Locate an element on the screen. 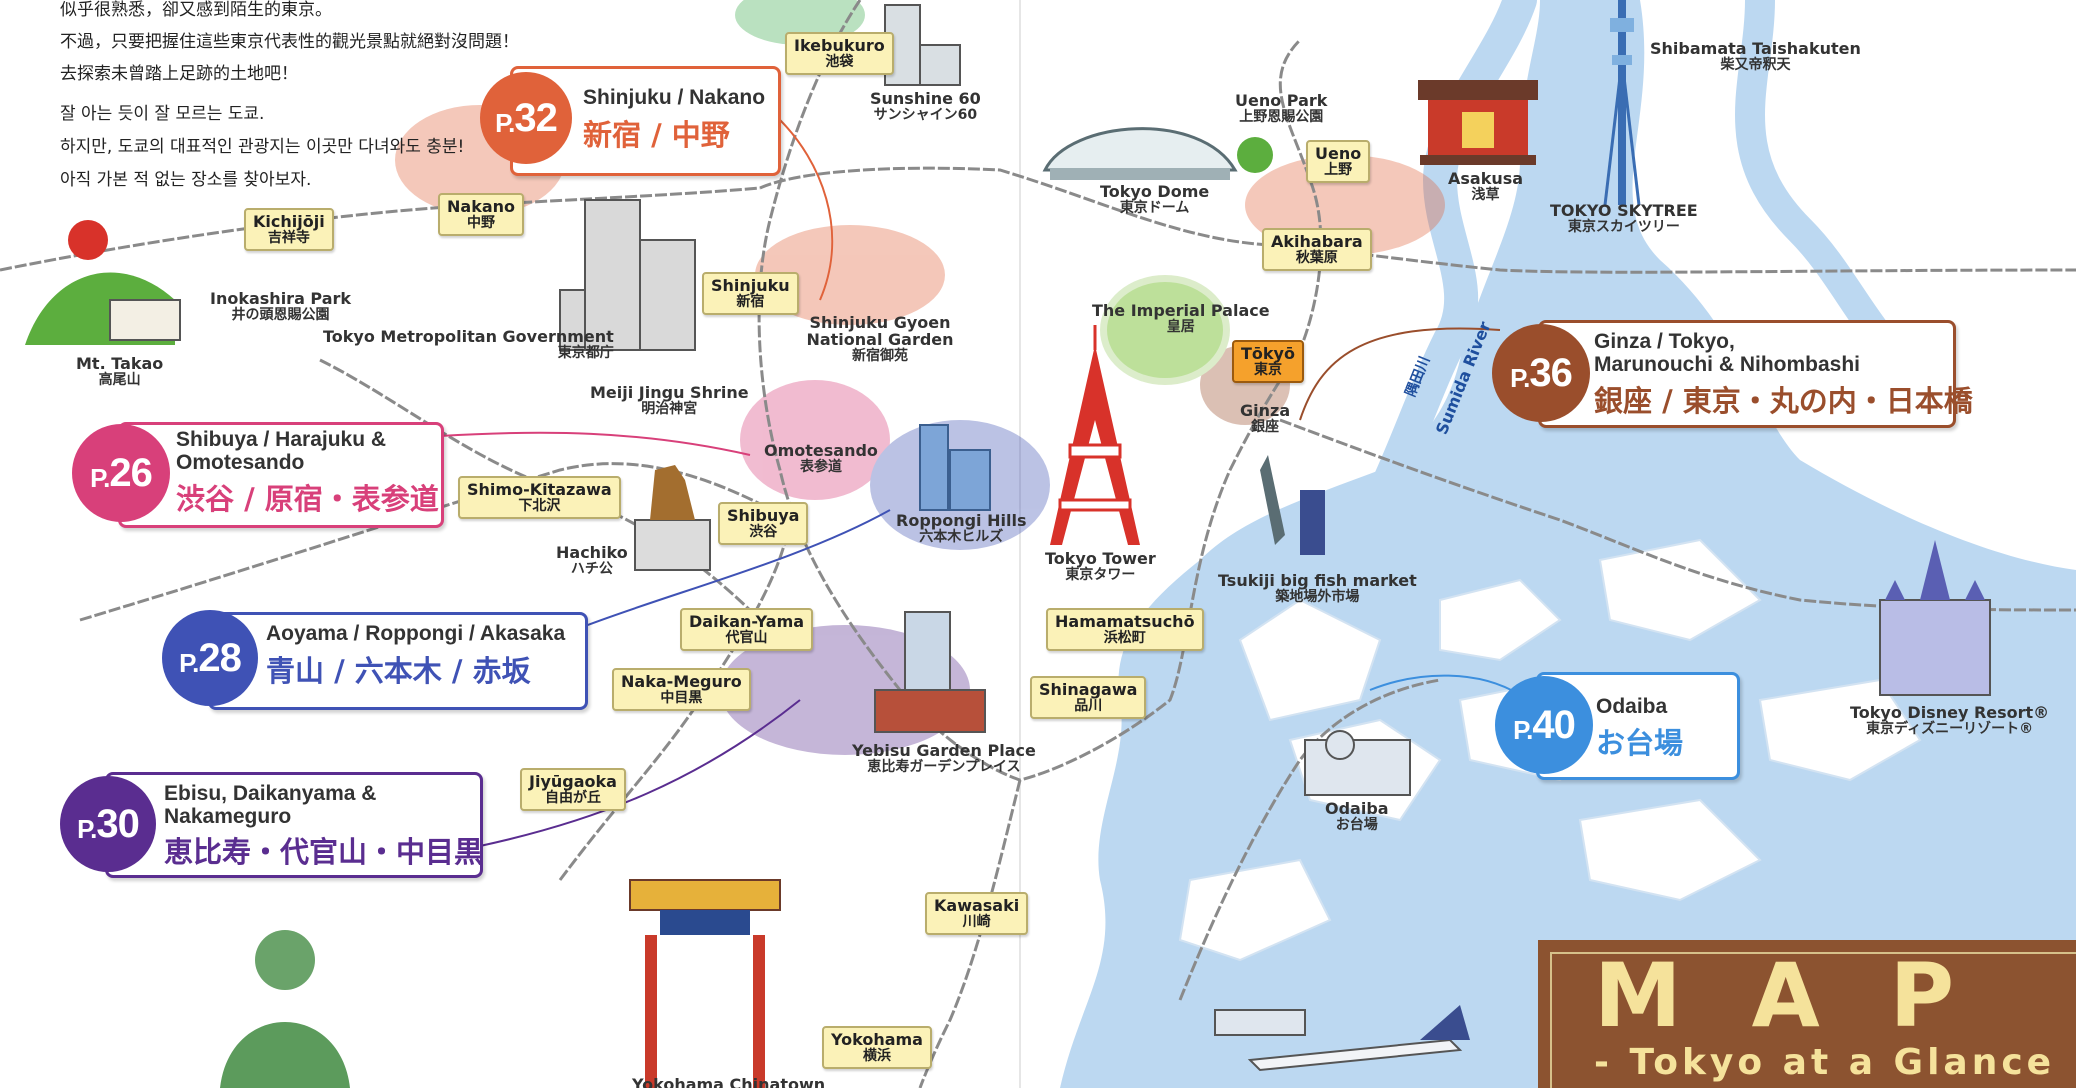 This screenshot has height=1088, width=2076. station-kawasaki: Kawasaki 川崎 is located at coordinates (977, 913).